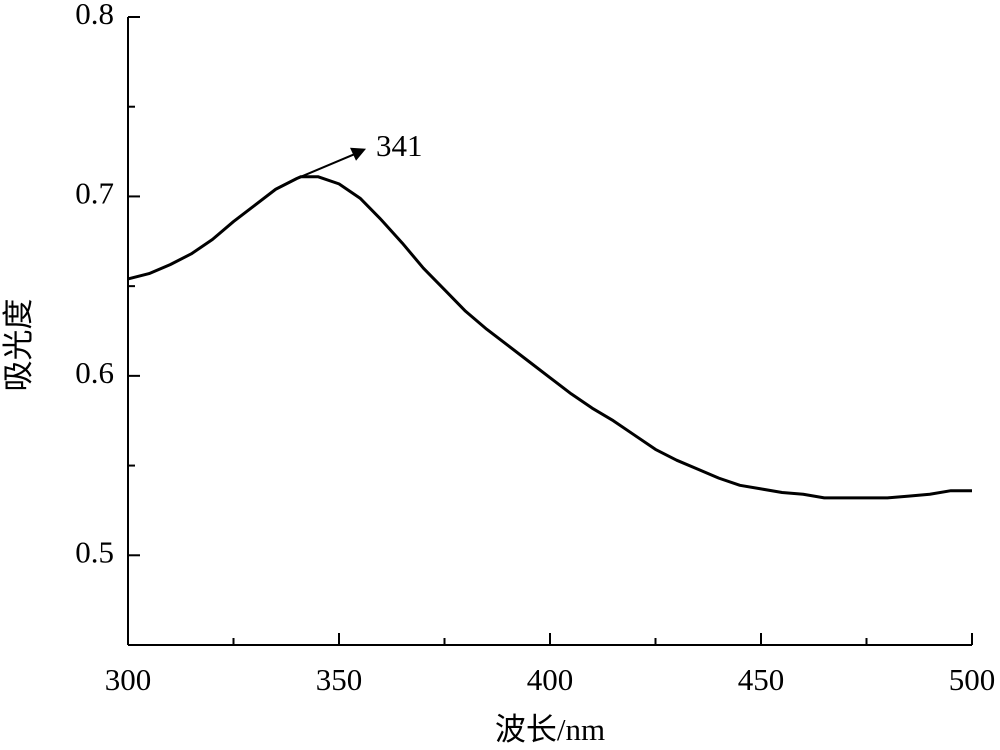  I want to click on annotation-arrowhead, so click(358, 154).